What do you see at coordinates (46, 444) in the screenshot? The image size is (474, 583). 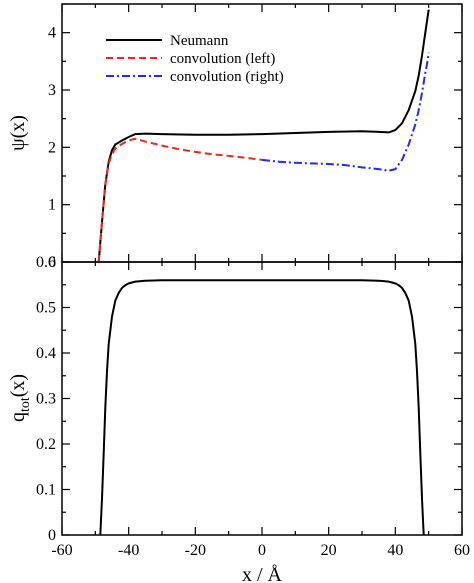 I see `qtot-y-tick-label: 0.2` at bounding box center [46, 444].